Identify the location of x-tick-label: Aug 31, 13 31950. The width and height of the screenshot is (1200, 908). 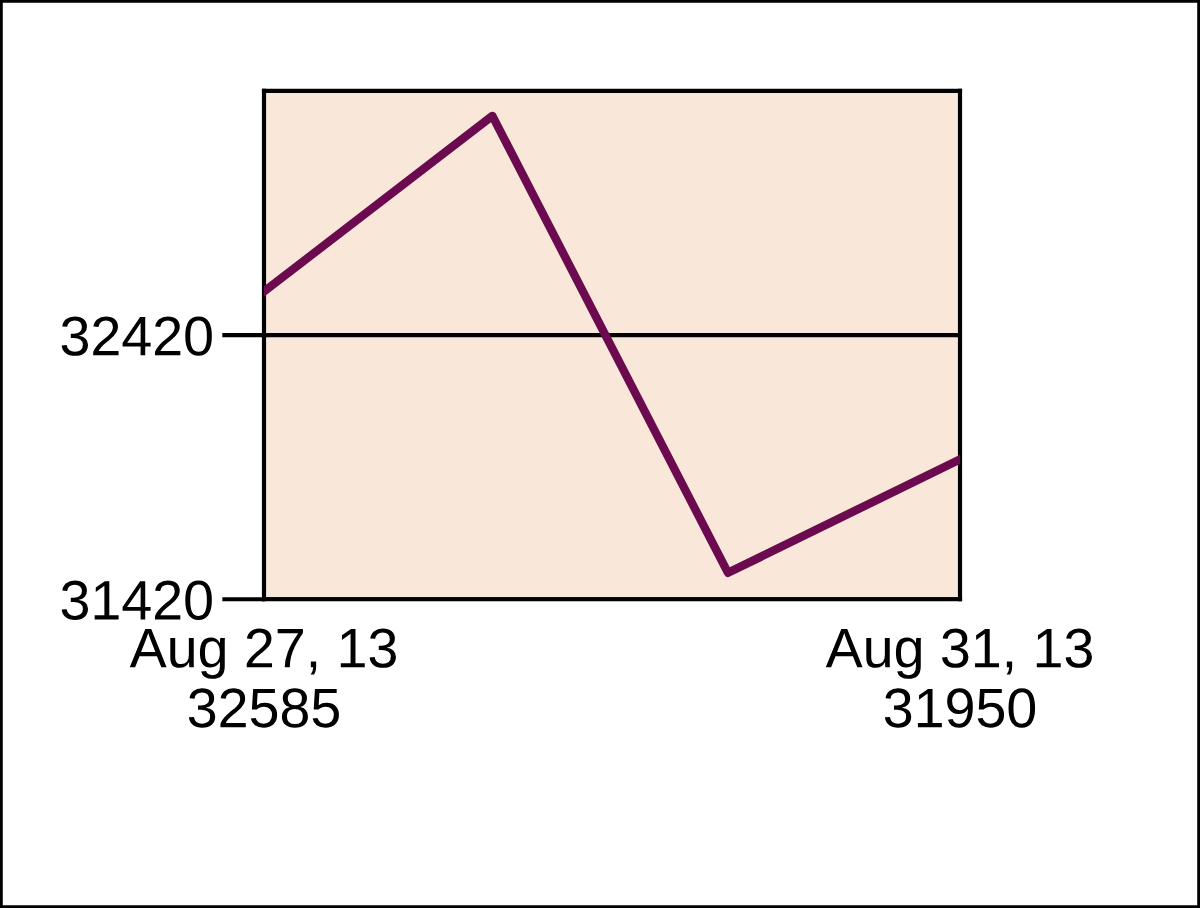
(958, 678).